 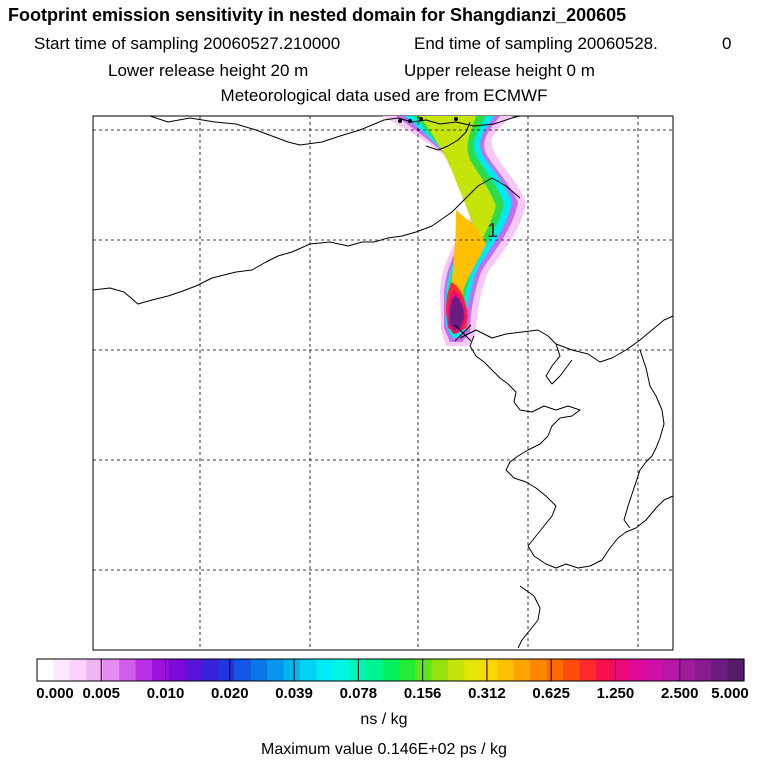 I want to click on city-markers, so click(x=428, y=120).